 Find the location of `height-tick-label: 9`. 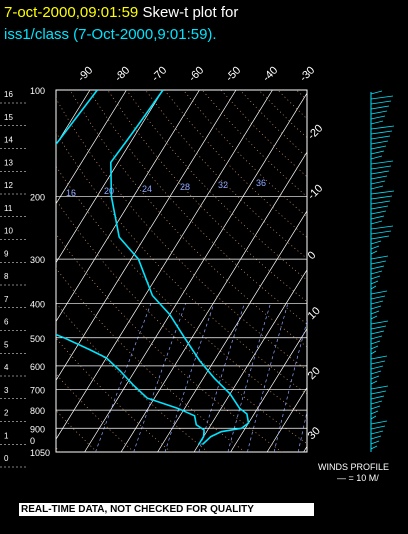

height-tick-label: 9 is located at coordinates (6, 253).